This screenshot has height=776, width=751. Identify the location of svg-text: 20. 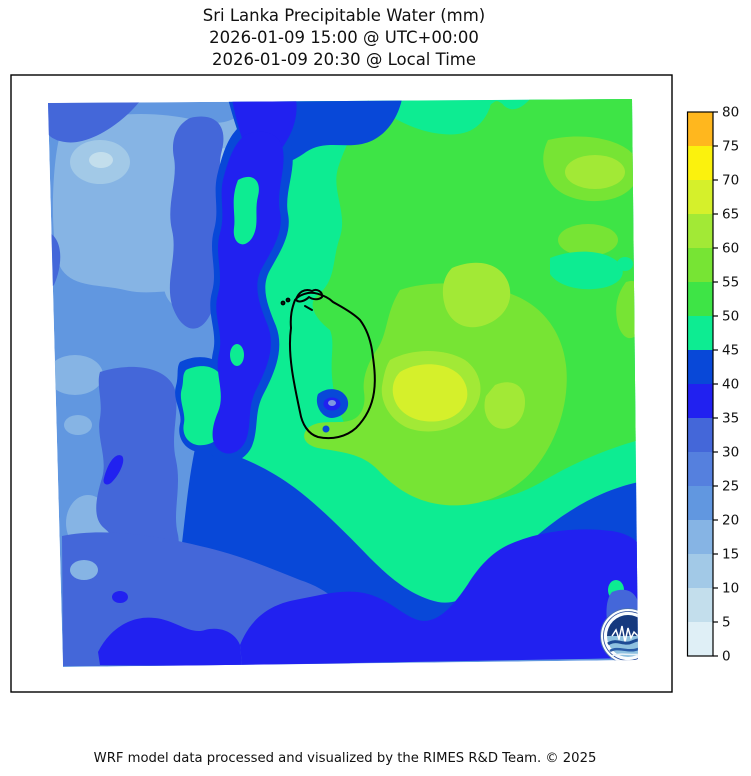
(730, 521).